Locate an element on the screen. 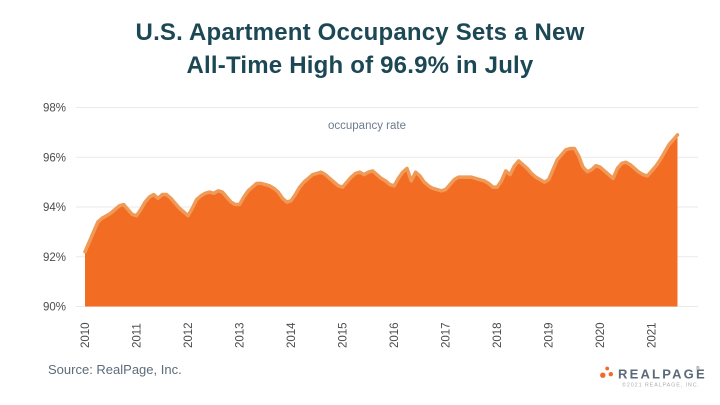 Image resolution: width=720 pixels, height=405 pixels. x-axis-label: 2010 is located at coordinates (86, 335).